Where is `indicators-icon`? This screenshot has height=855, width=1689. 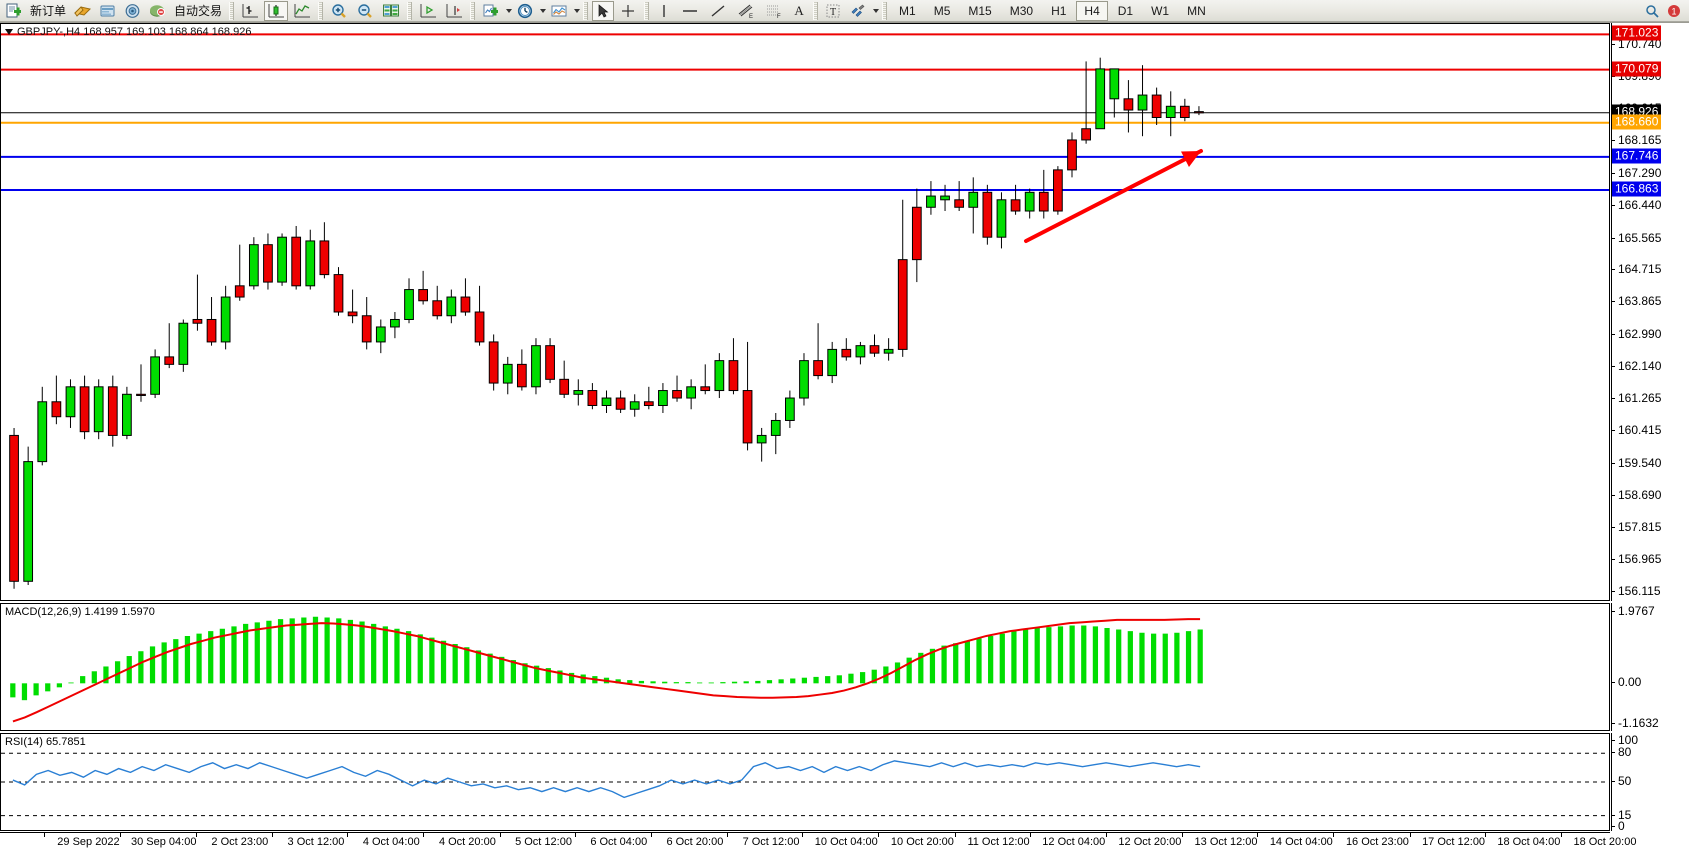 indicators-icon is located at coordinates (491, 11).